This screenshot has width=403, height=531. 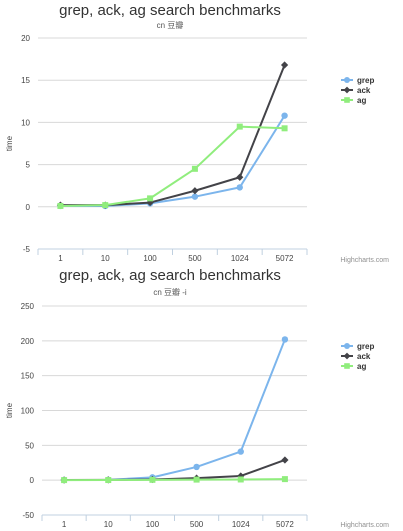 What do you see at coordinates (175, 470) in the screenshot?
I see `series-line-ack` at bounding box center [175, 470].